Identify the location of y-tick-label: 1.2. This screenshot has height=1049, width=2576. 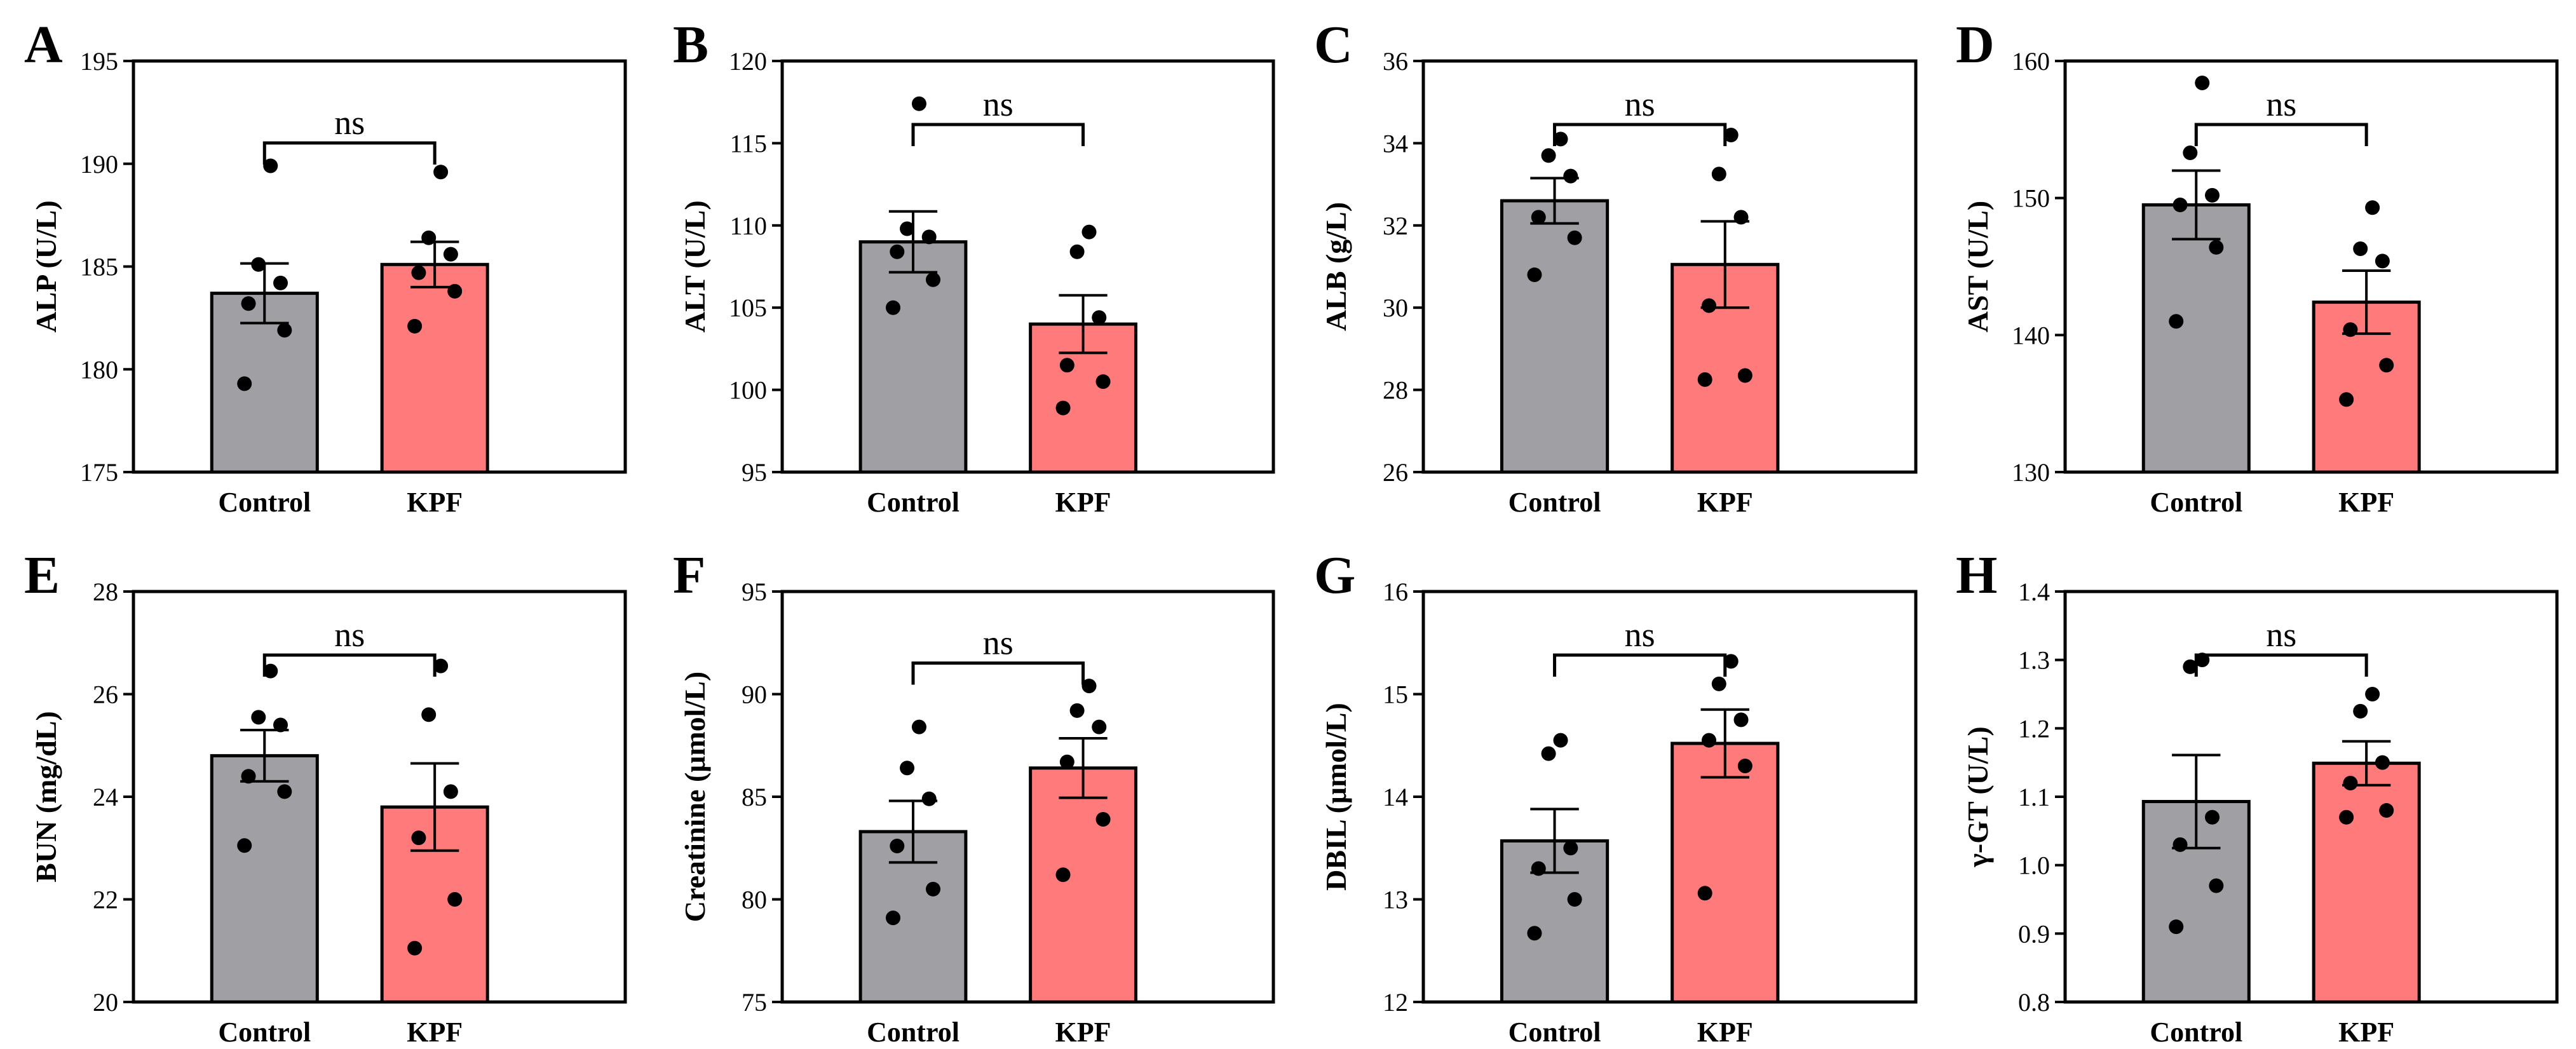
(2034, 728).